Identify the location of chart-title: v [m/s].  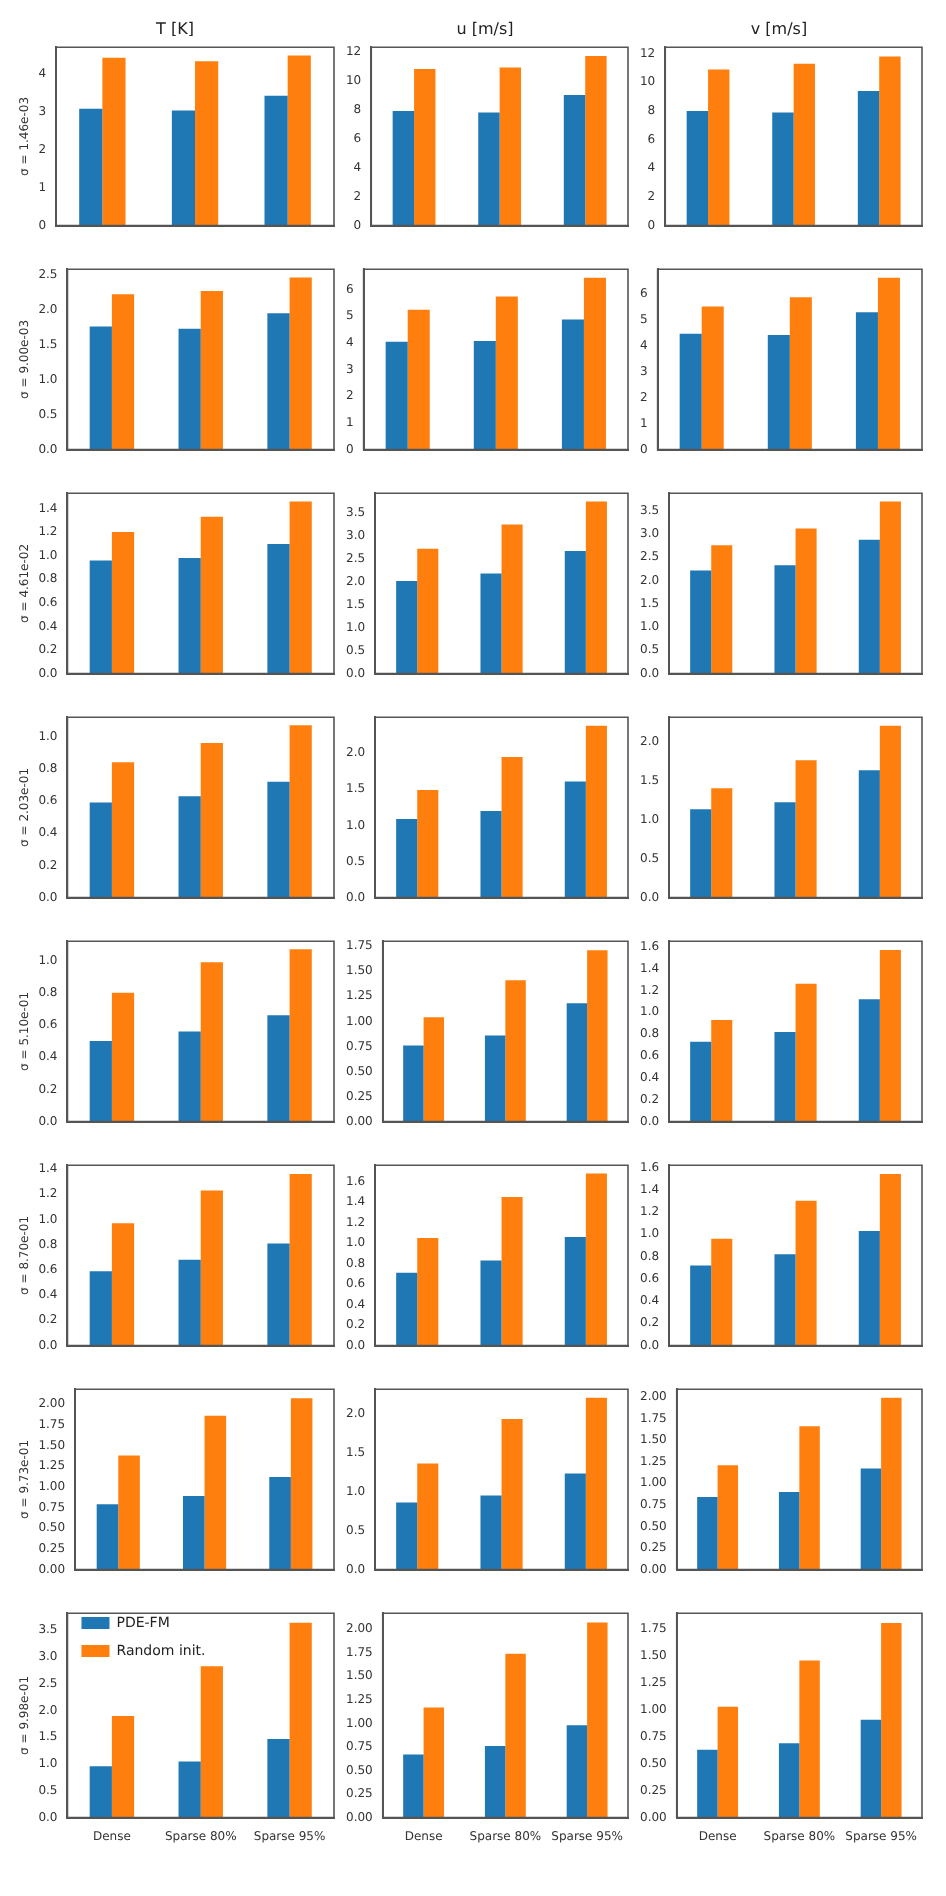
(779, 28).